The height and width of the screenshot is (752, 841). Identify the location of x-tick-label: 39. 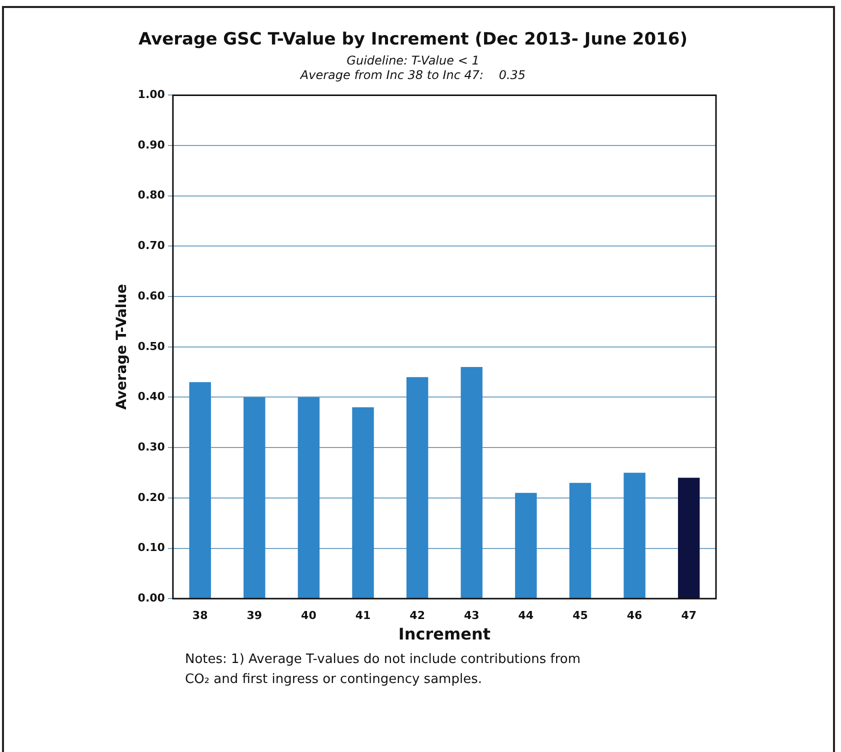
(254, 615).